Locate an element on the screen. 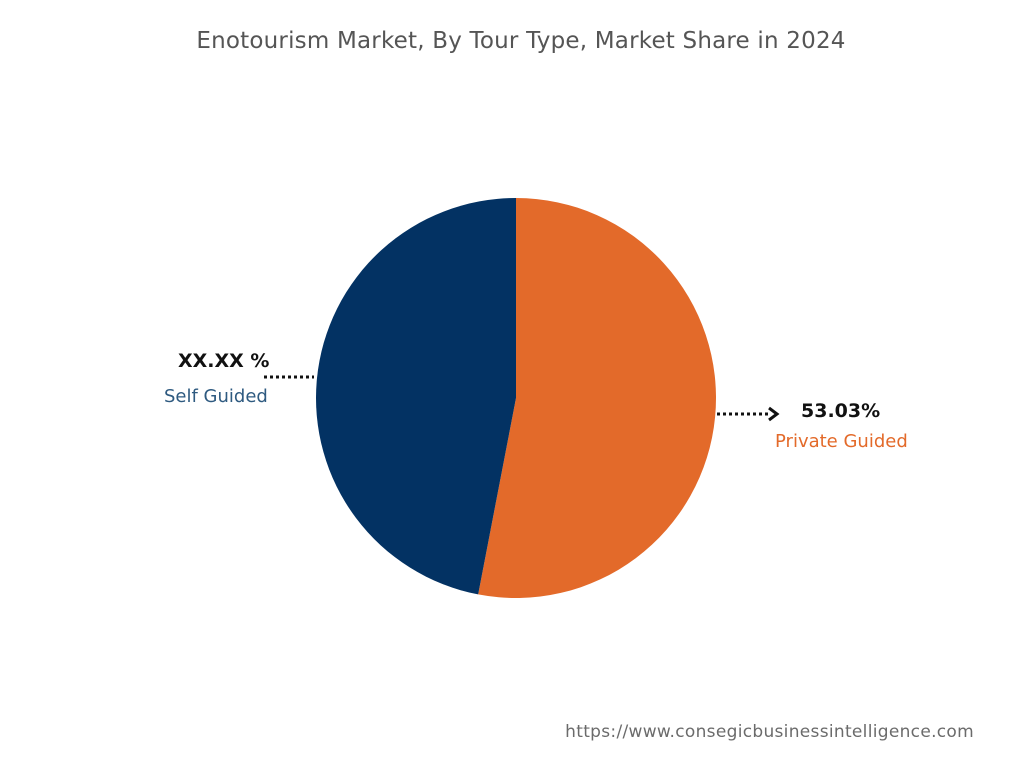  self-guided-value-label: XX.XX % is located at coordinates (223, 361).